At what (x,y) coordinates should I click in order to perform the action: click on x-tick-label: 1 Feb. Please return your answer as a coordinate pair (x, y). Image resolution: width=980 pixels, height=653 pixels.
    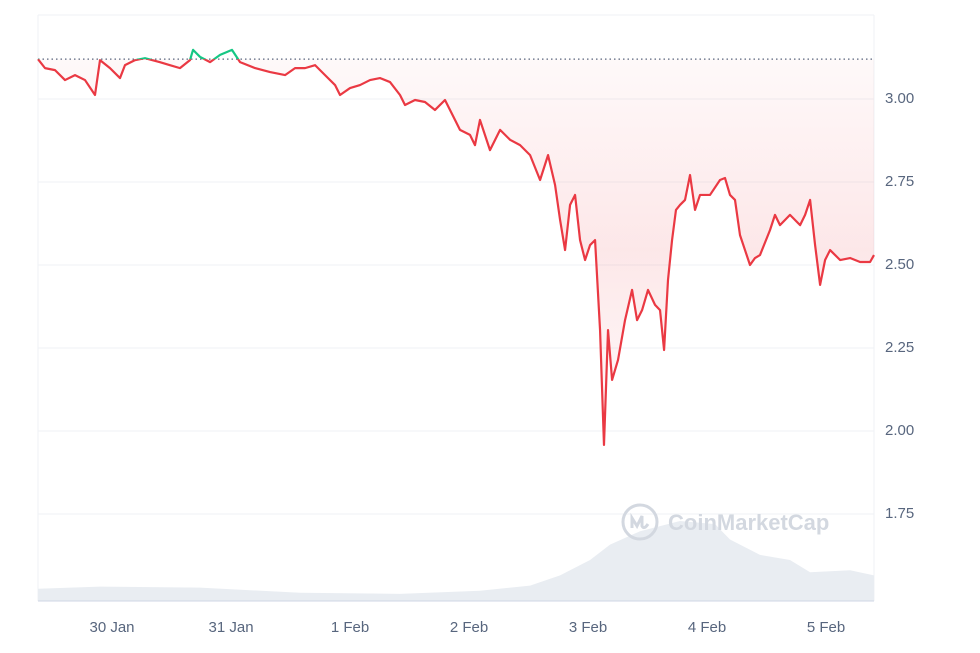
    Looking at the image, I should click on (350, 627).